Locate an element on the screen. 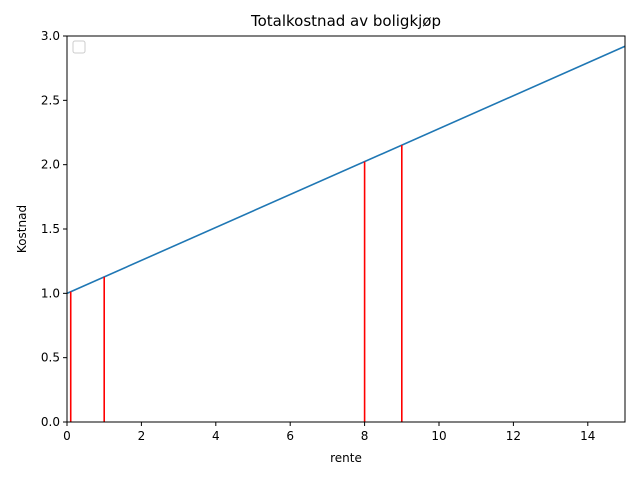 Image resolution: width=640 pixels, height=480 pixels. legend-box is located at coordinates (79, 47).